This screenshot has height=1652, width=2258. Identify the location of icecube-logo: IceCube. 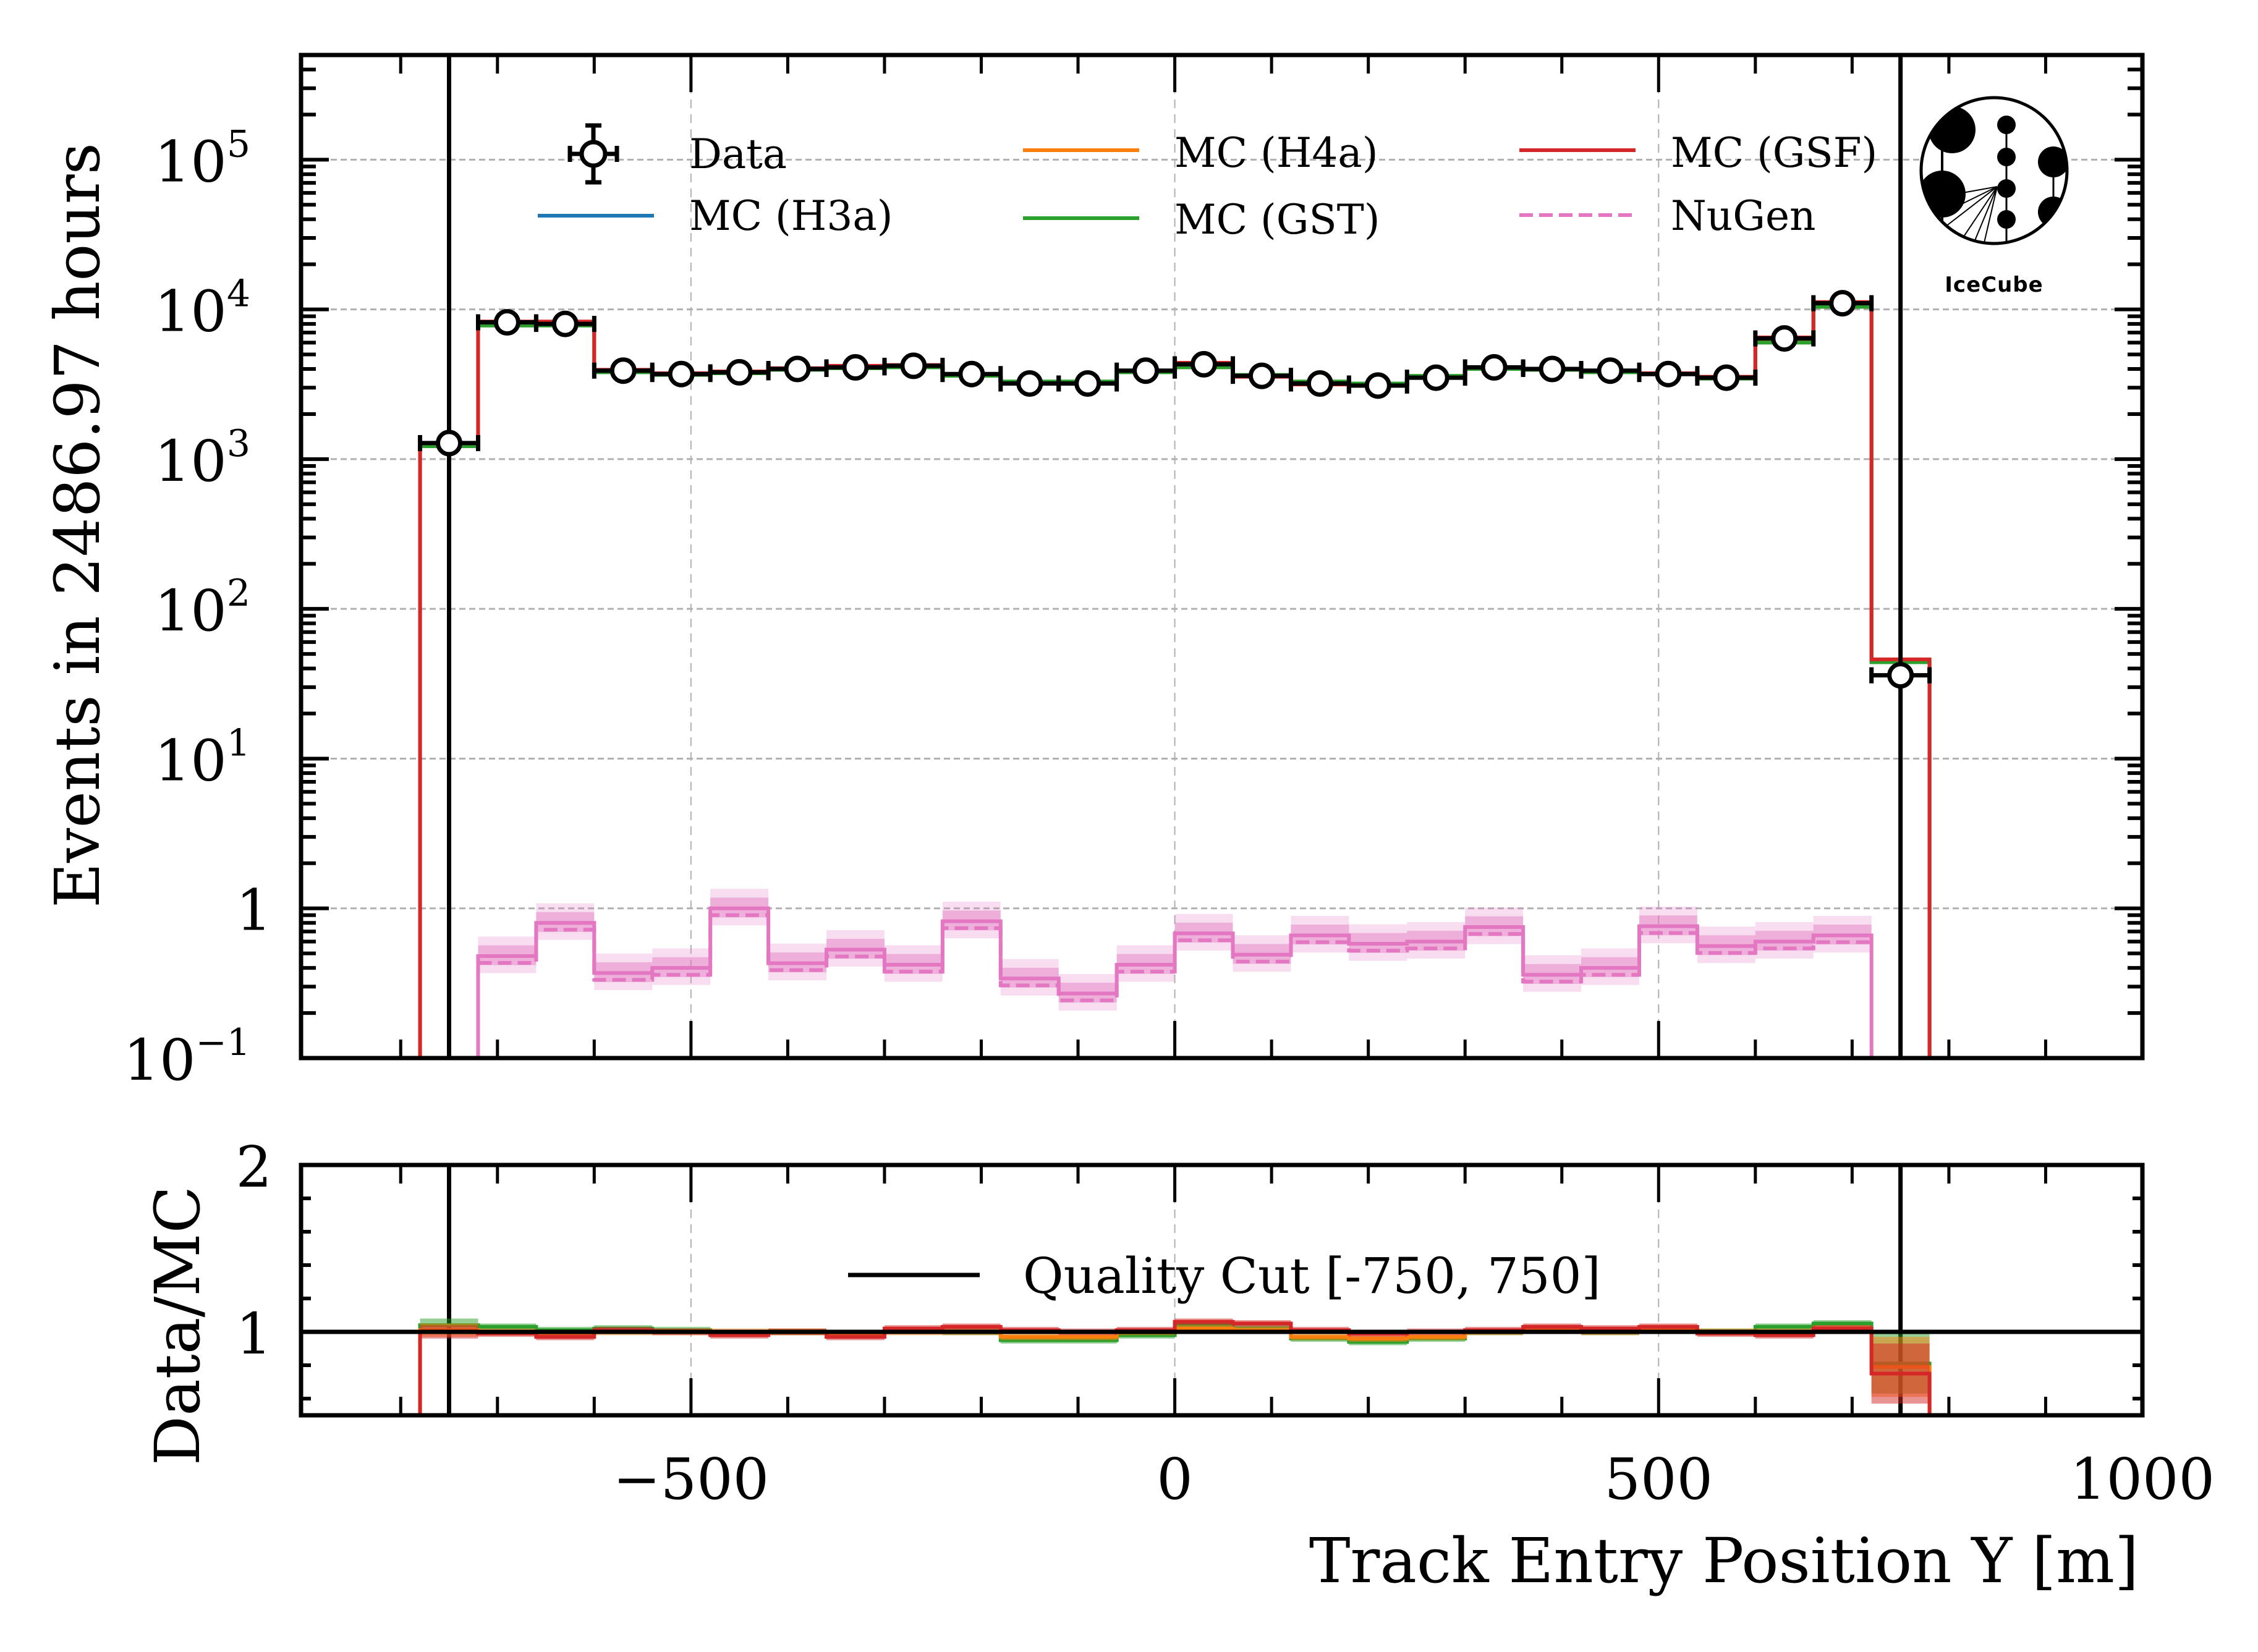
(1994, 196).